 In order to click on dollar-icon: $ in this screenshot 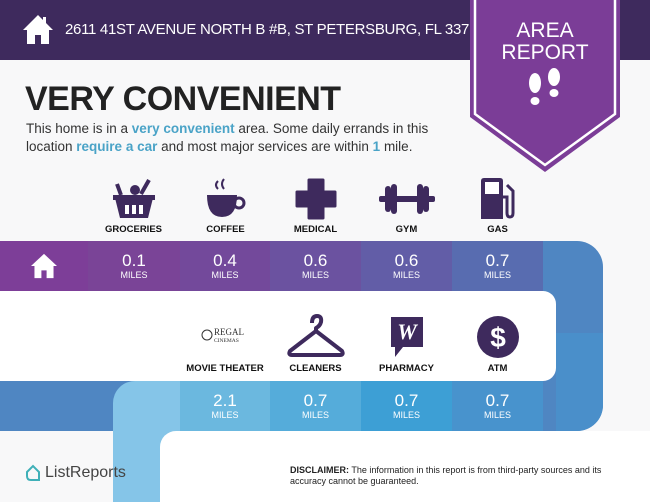, I will do `click(497, 337)`.